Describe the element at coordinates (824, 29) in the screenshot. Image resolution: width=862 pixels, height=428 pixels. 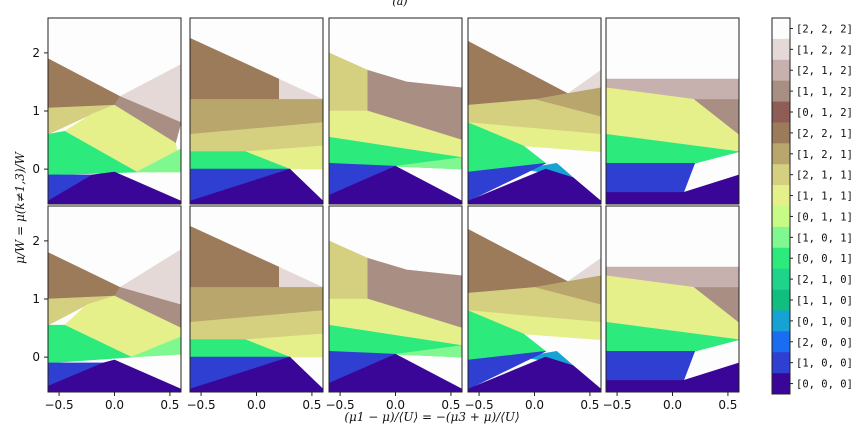
I see `colorbar-label: [2, 2, 2]` at that location.